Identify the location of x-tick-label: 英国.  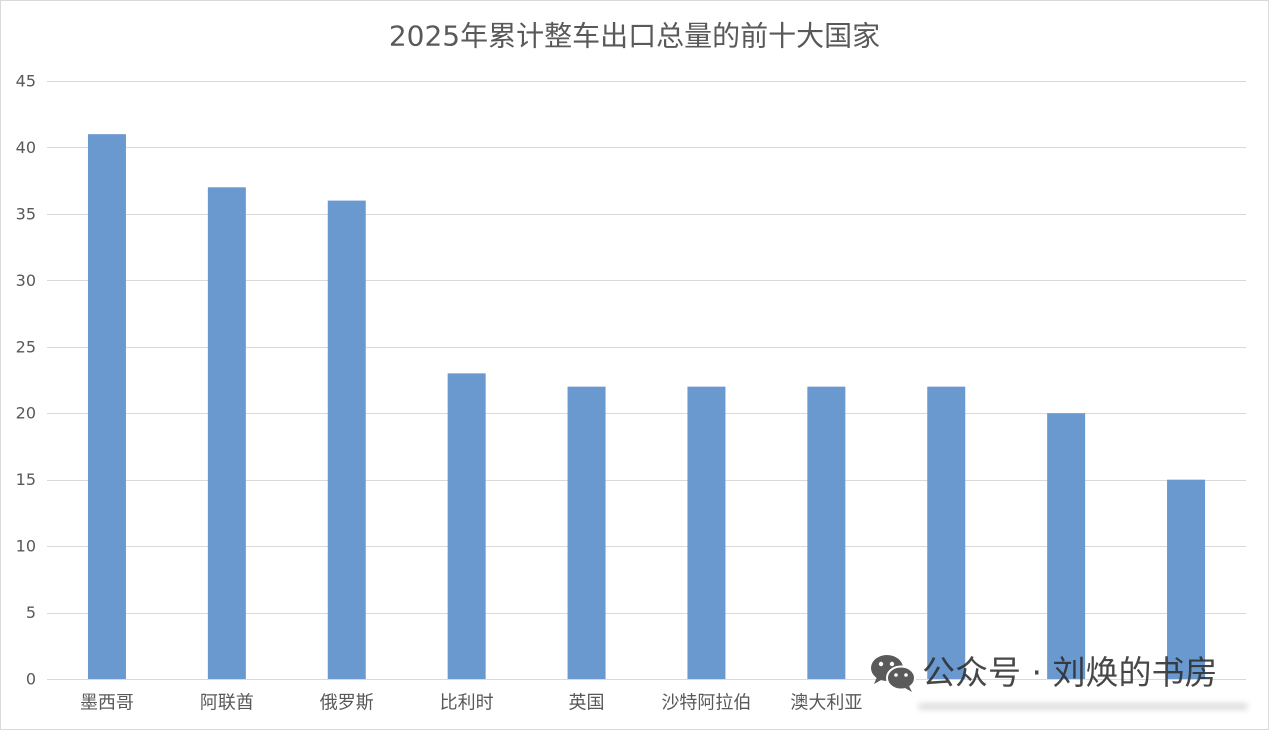
(587, 703).